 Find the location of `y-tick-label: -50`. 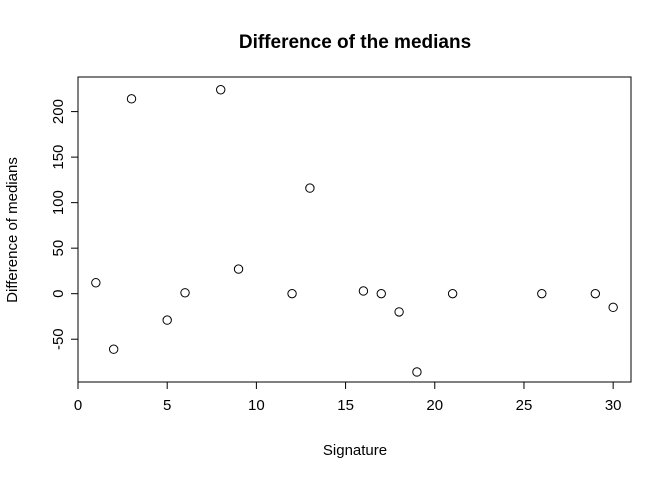

y-tick-label: -50 is located at coordinates (58, 339).